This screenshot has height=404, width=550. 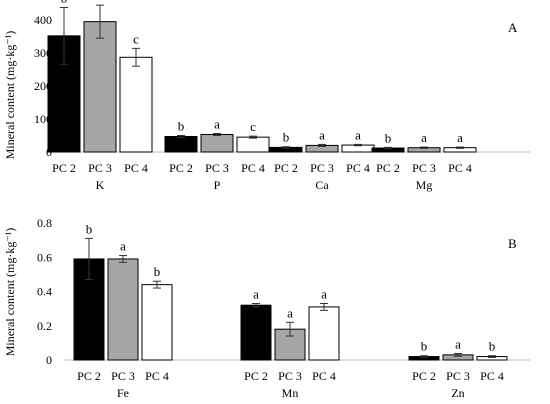 What do you see at coordinates (43, 20) in the screenshot?
I see `y-tick-label: 400` at bounding box center [43, 20].